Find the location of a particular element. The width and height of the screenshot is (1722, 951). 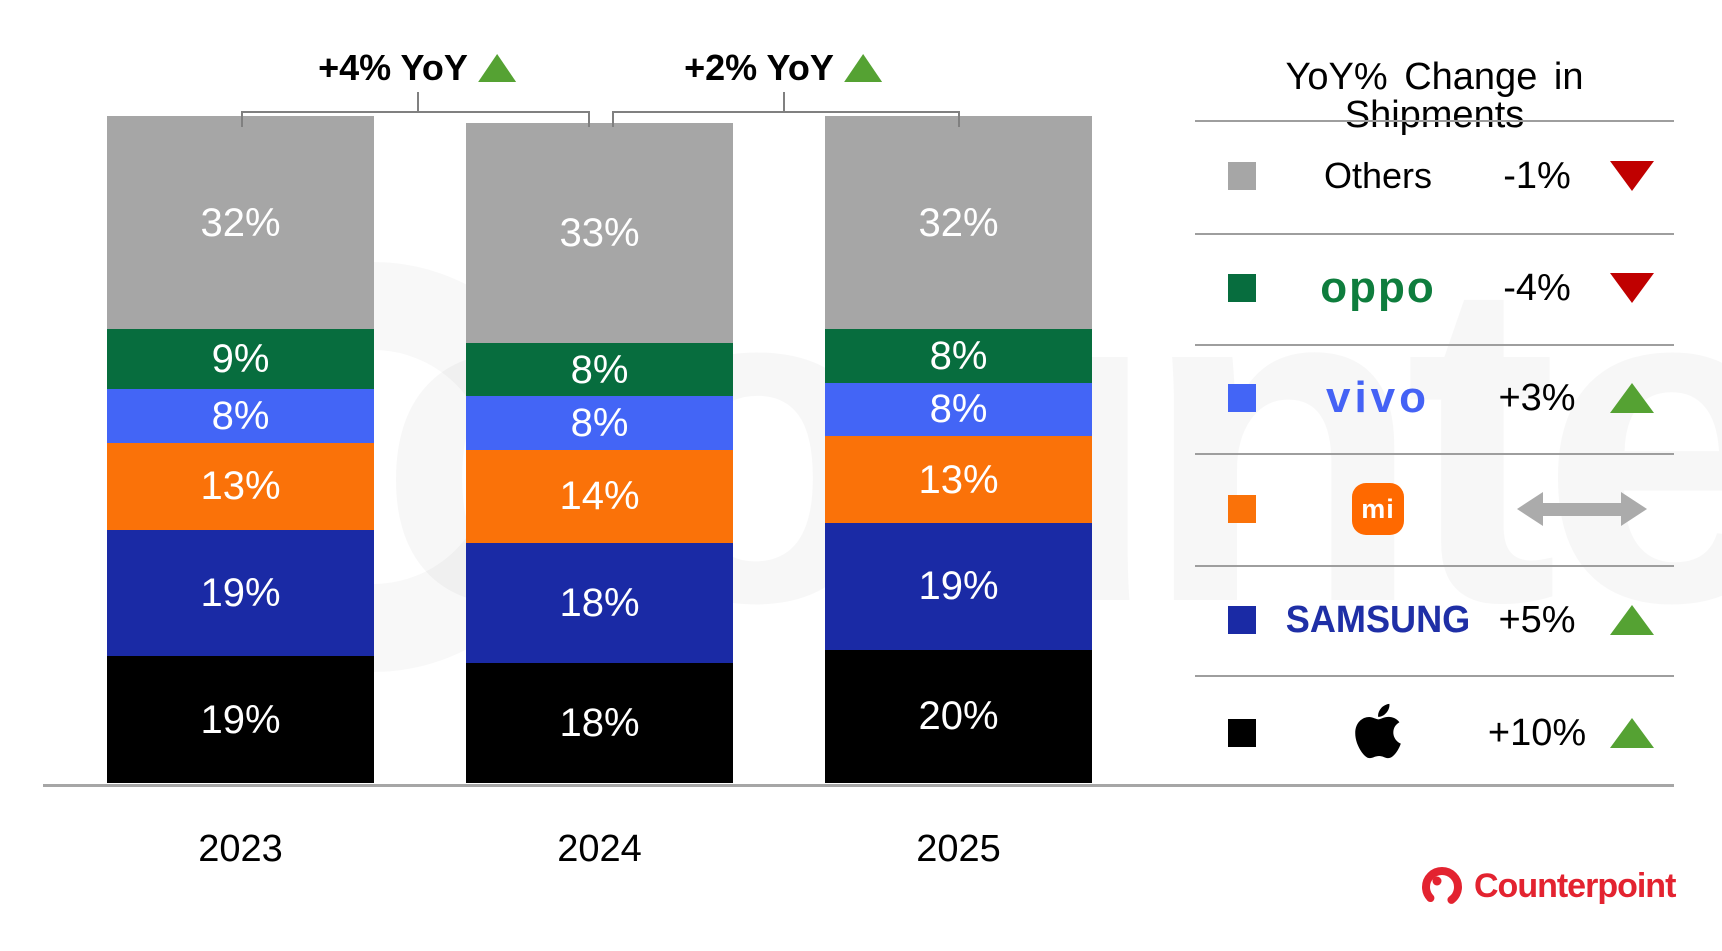

legend-swatch-apple is located at coordinates (1242, 733).